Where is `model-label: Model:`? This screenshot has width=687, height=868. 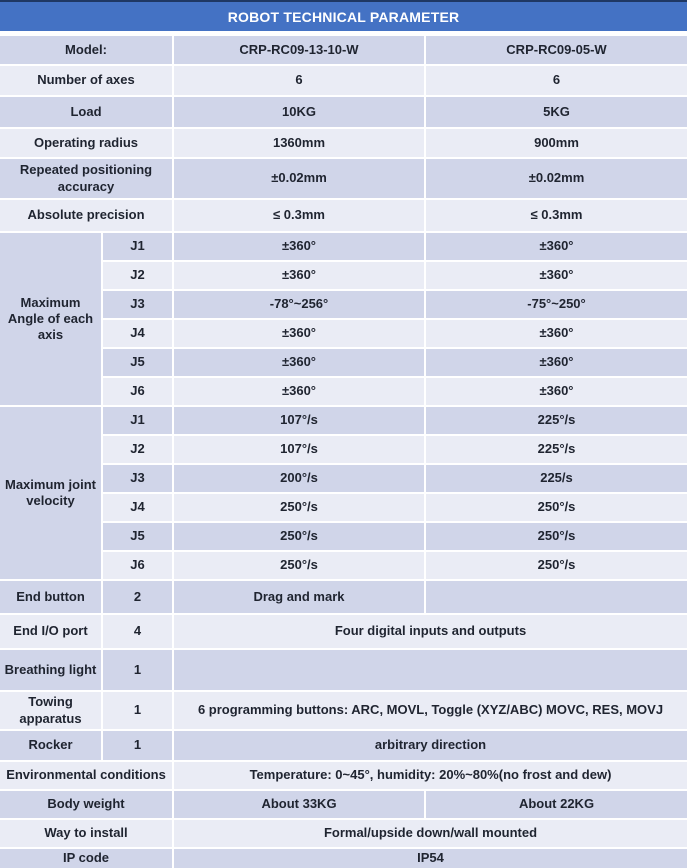
model-label: Model: is located at coordinates (86, 50).